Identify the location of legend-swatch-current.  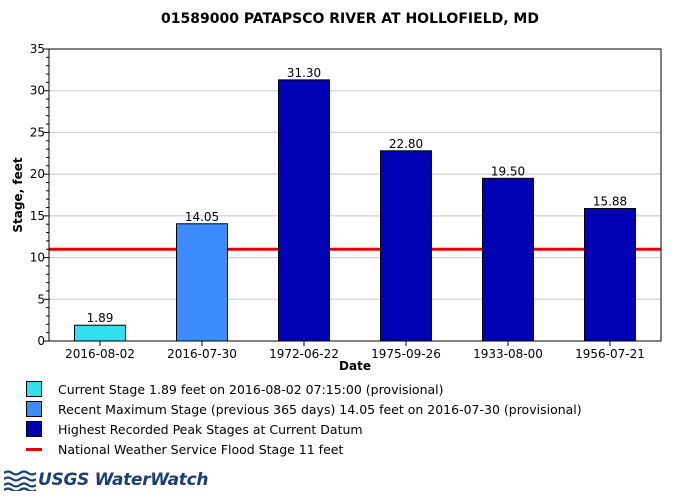
(34, 389).